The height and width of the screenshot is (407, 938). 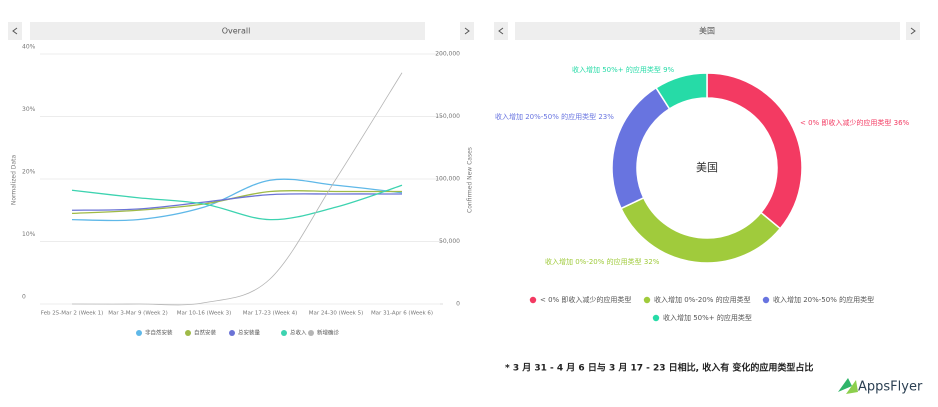 I want to click on data-label: 收入增加 20%-50% 的应用类型 23%, so click(x=554, y=116).